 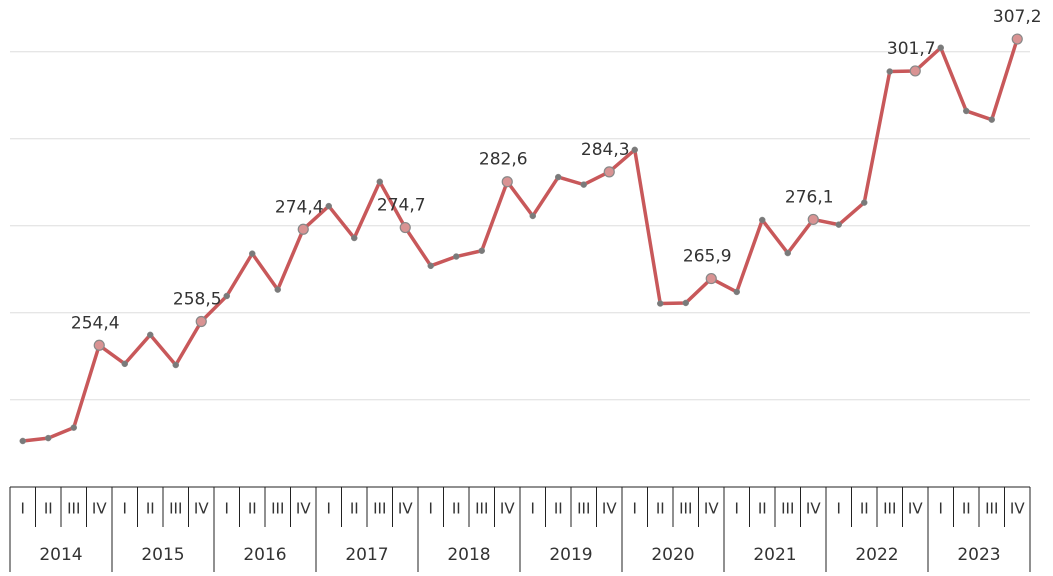 What do you see at coordinates (978, 555) in the screenshot?
I see `x-group-label: 2023` at bounding box center [978, 555].